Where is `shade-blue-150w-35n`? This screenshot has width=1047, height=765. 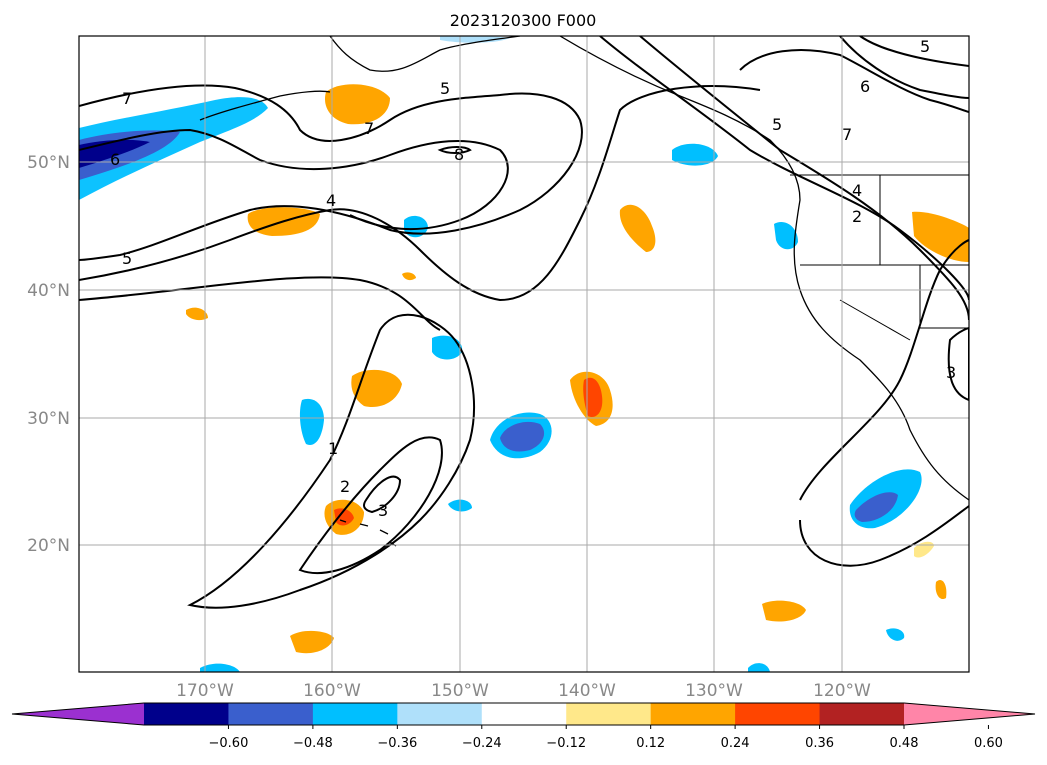 shade-blue-150w-35n is located at coordinates (447, 347).